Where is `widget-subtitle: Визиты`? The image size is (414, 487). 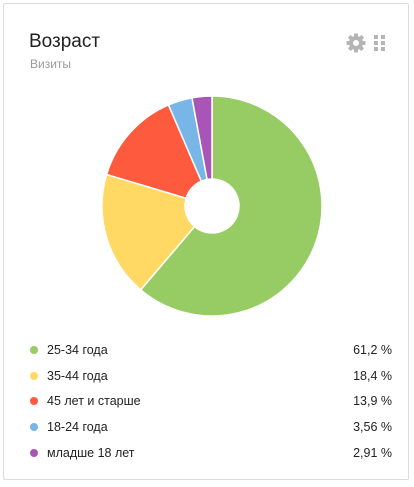 widget-subtitle: Визиты is located at coordinates (51, 64).